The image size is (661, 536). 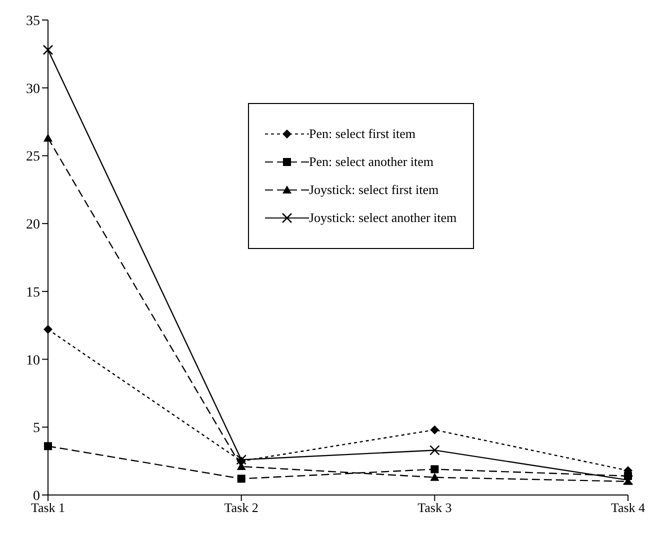 What do you see at coordinates (33, 89) in the screenshot?
I see `y-tick-label: 30` at bounding box center [33, 89].